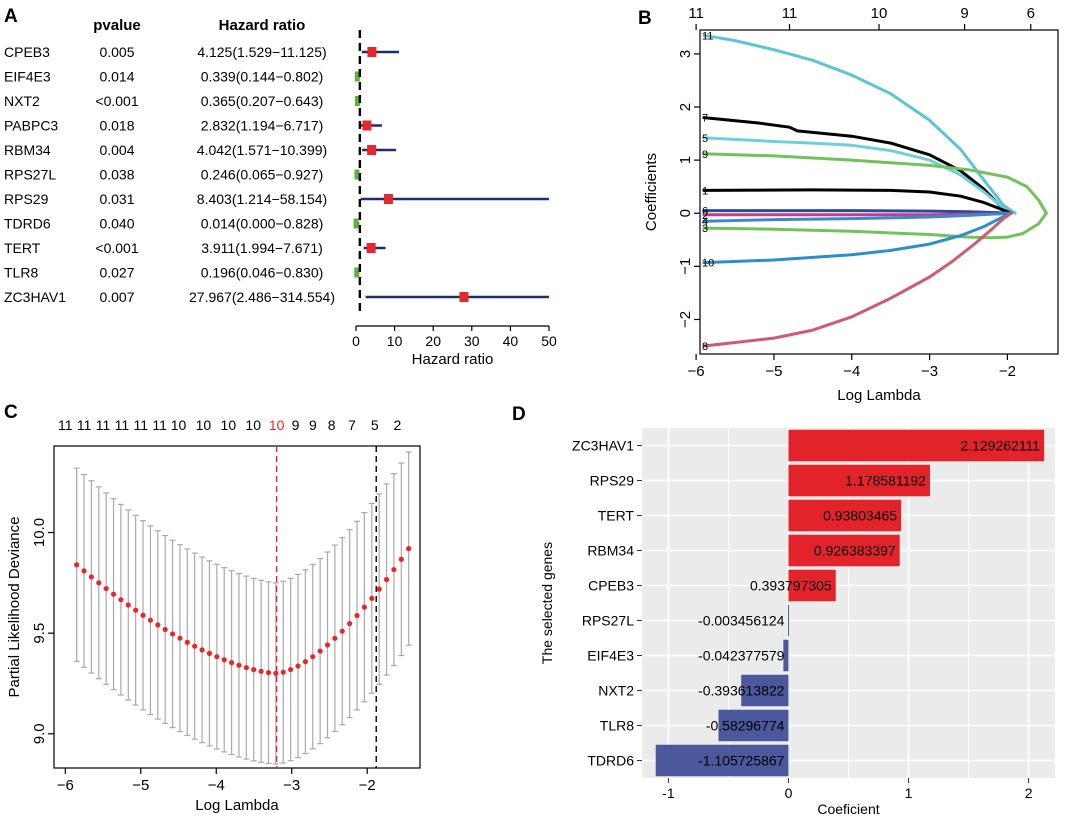 The image size is (1065, 820). Describe the element at coordinates (116, 126) in the screenshot. I see `forest-pvalue: 0.018` at that location.